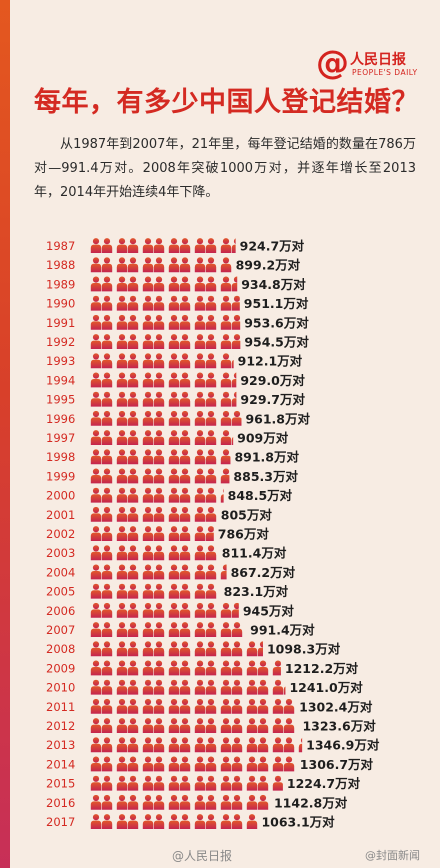  Describe the element at coordinates (322, 668) in the screenshot. I see `value-label: 1212.2万对` at that location.